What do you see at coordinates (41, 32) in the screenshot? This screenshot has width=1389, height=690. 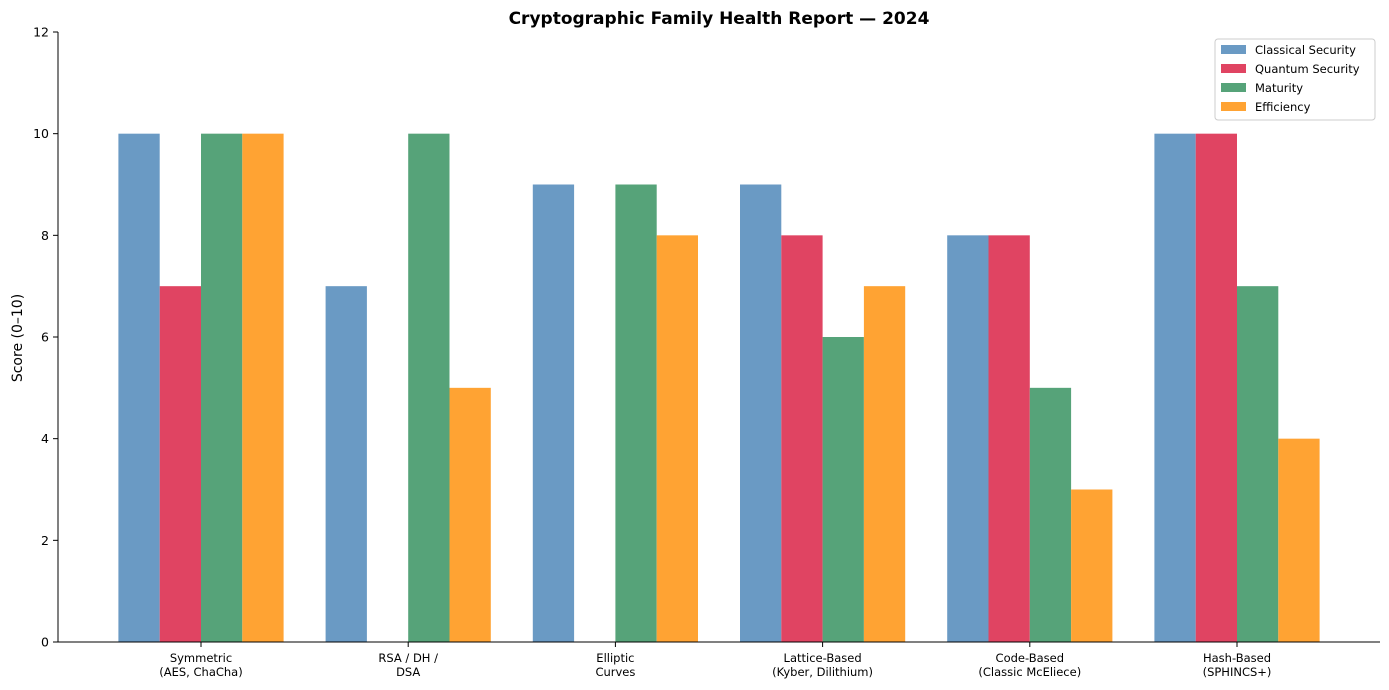 I see `y-tick-label: 12` at bounding box center [41, 32].